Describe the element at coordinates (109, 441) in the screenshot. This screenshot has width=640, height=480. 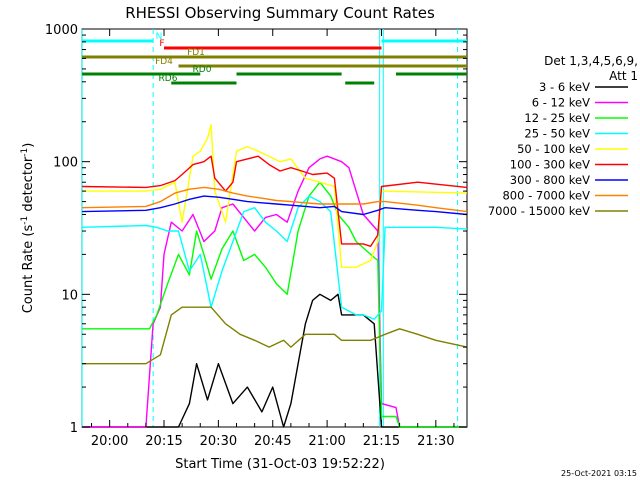
I see `x-tick-label-20-00: 20:00` at that location.